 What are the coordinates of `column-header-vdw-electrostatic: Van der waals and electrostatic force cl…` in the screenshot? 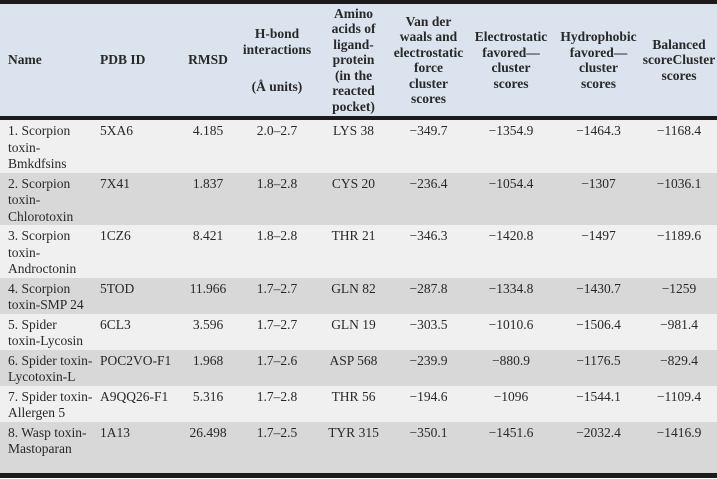 It's located at (428, 61).